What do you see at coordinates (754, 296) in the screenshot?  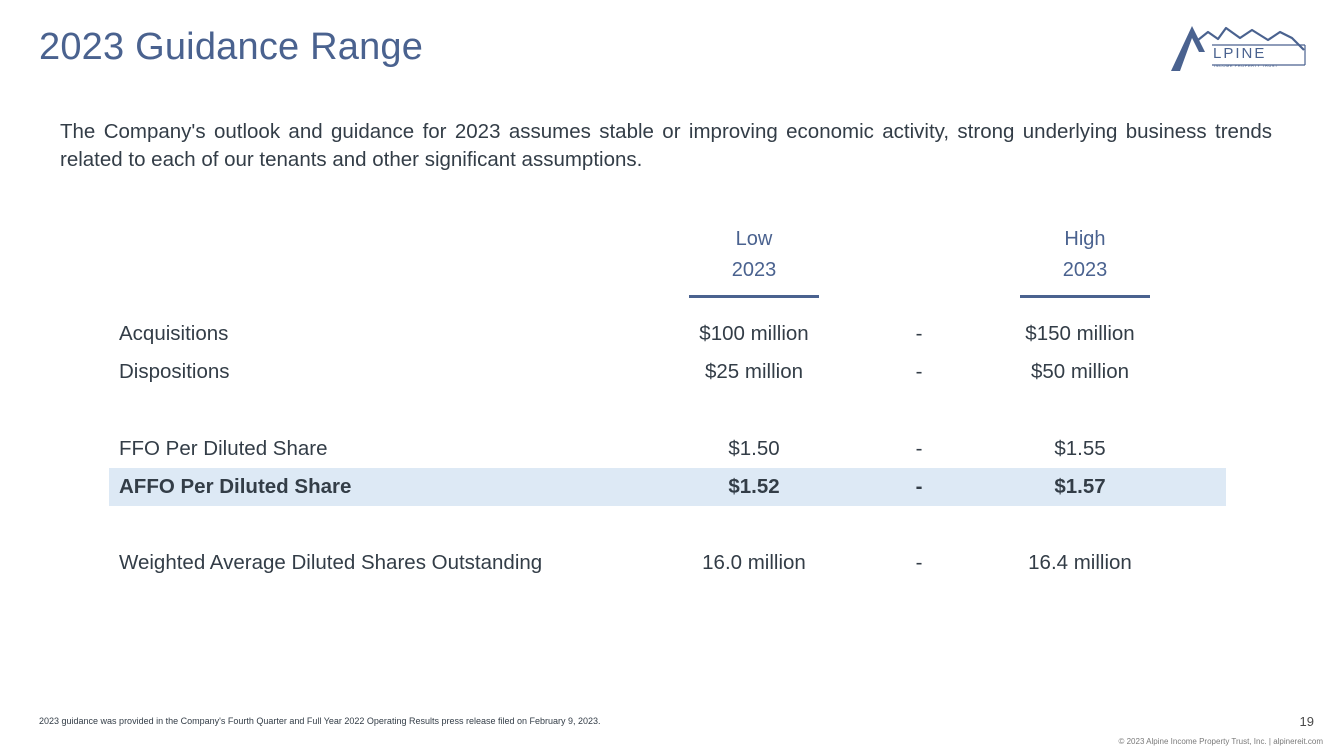 I see `column-header-low-rule` at bounding box center [754, 296].